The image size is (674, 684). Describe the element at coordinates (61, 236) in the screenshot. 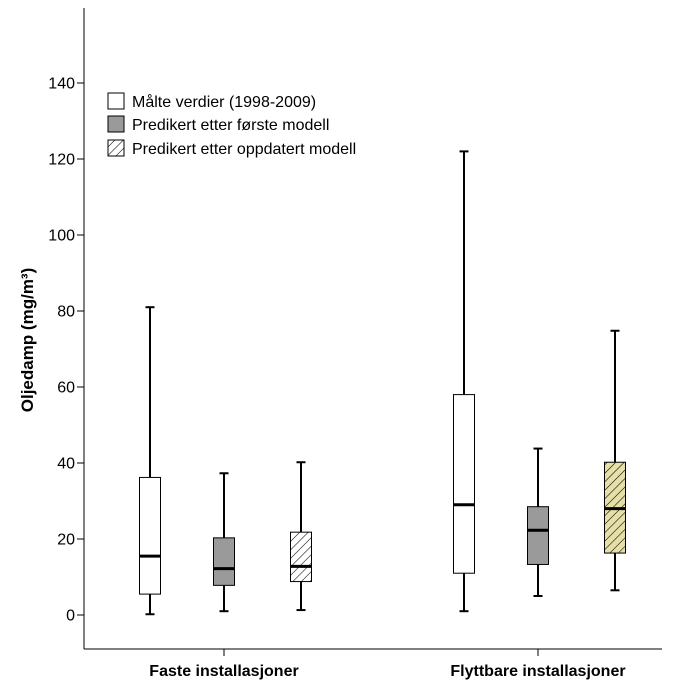

I see `y-tick-label-100: 100` at that location.